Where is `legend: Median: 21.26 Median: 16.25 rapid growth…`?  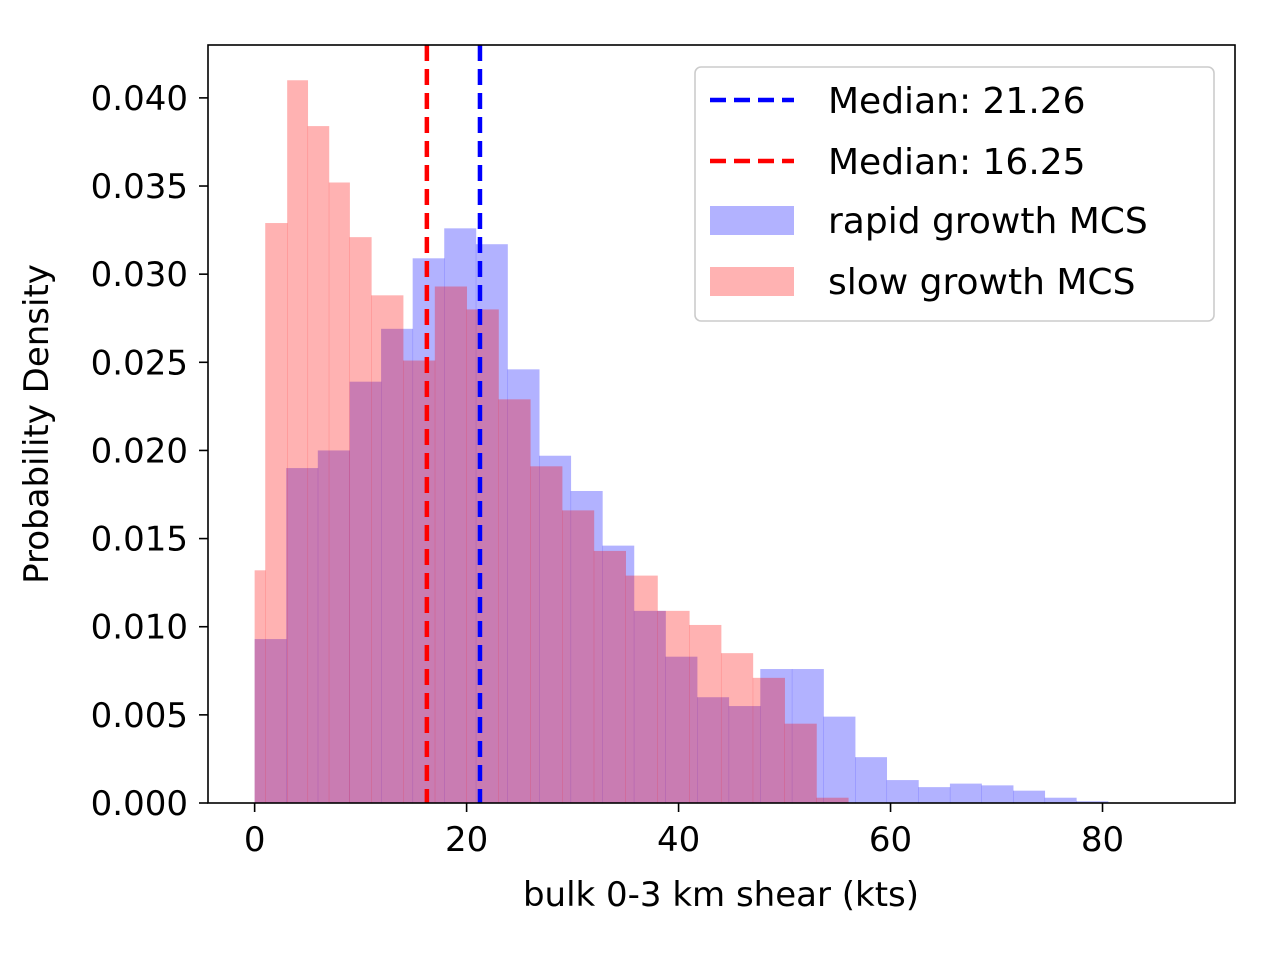
legend: Median: 21.26 Median: 16.25 rapid growth… is located at coordinates (954, 194).